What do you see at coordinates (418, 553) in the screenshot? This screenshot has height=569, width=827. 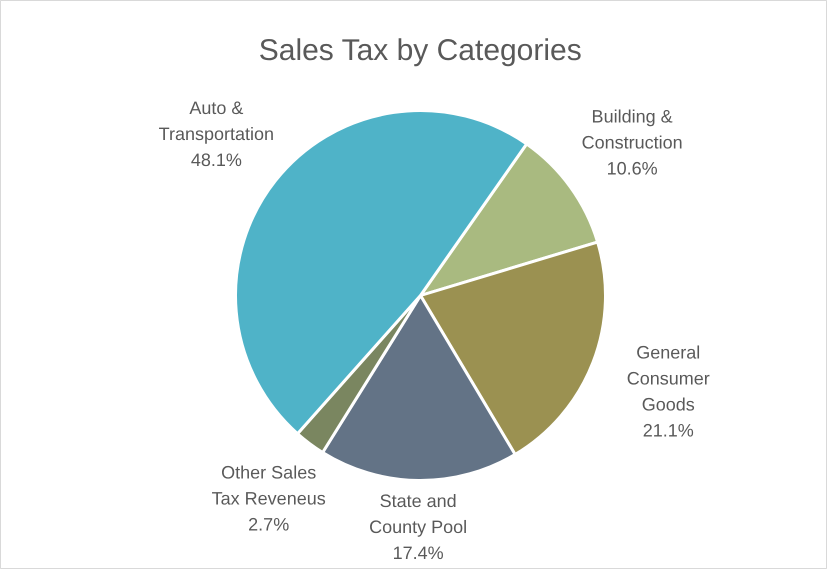 I see `data-label: 17.4%` at bounding box center [418, 553].